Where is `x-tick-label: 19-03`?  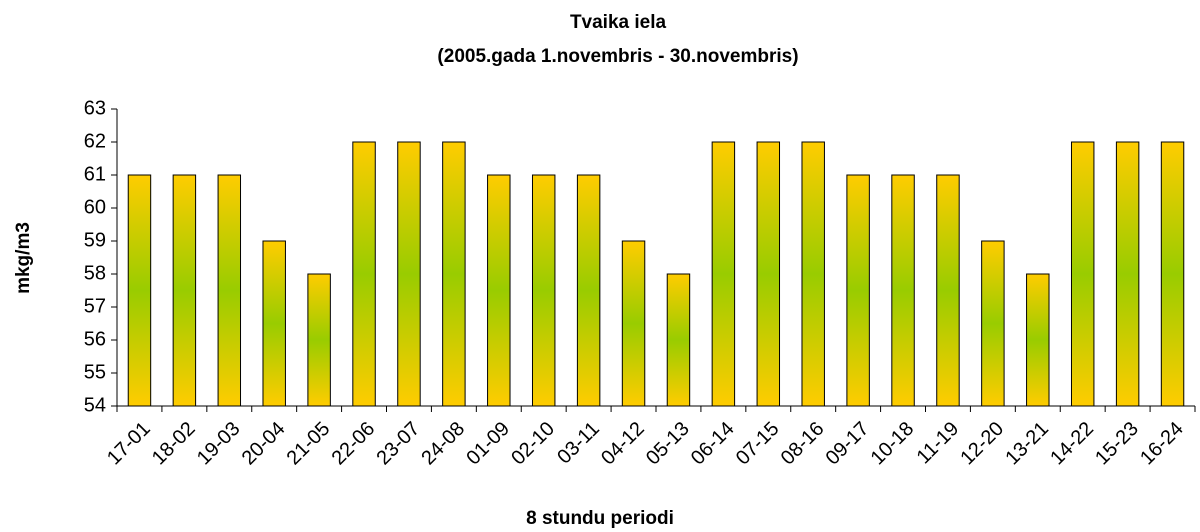
x-tick-label: 19-03 is located at coordinates (219, 444).